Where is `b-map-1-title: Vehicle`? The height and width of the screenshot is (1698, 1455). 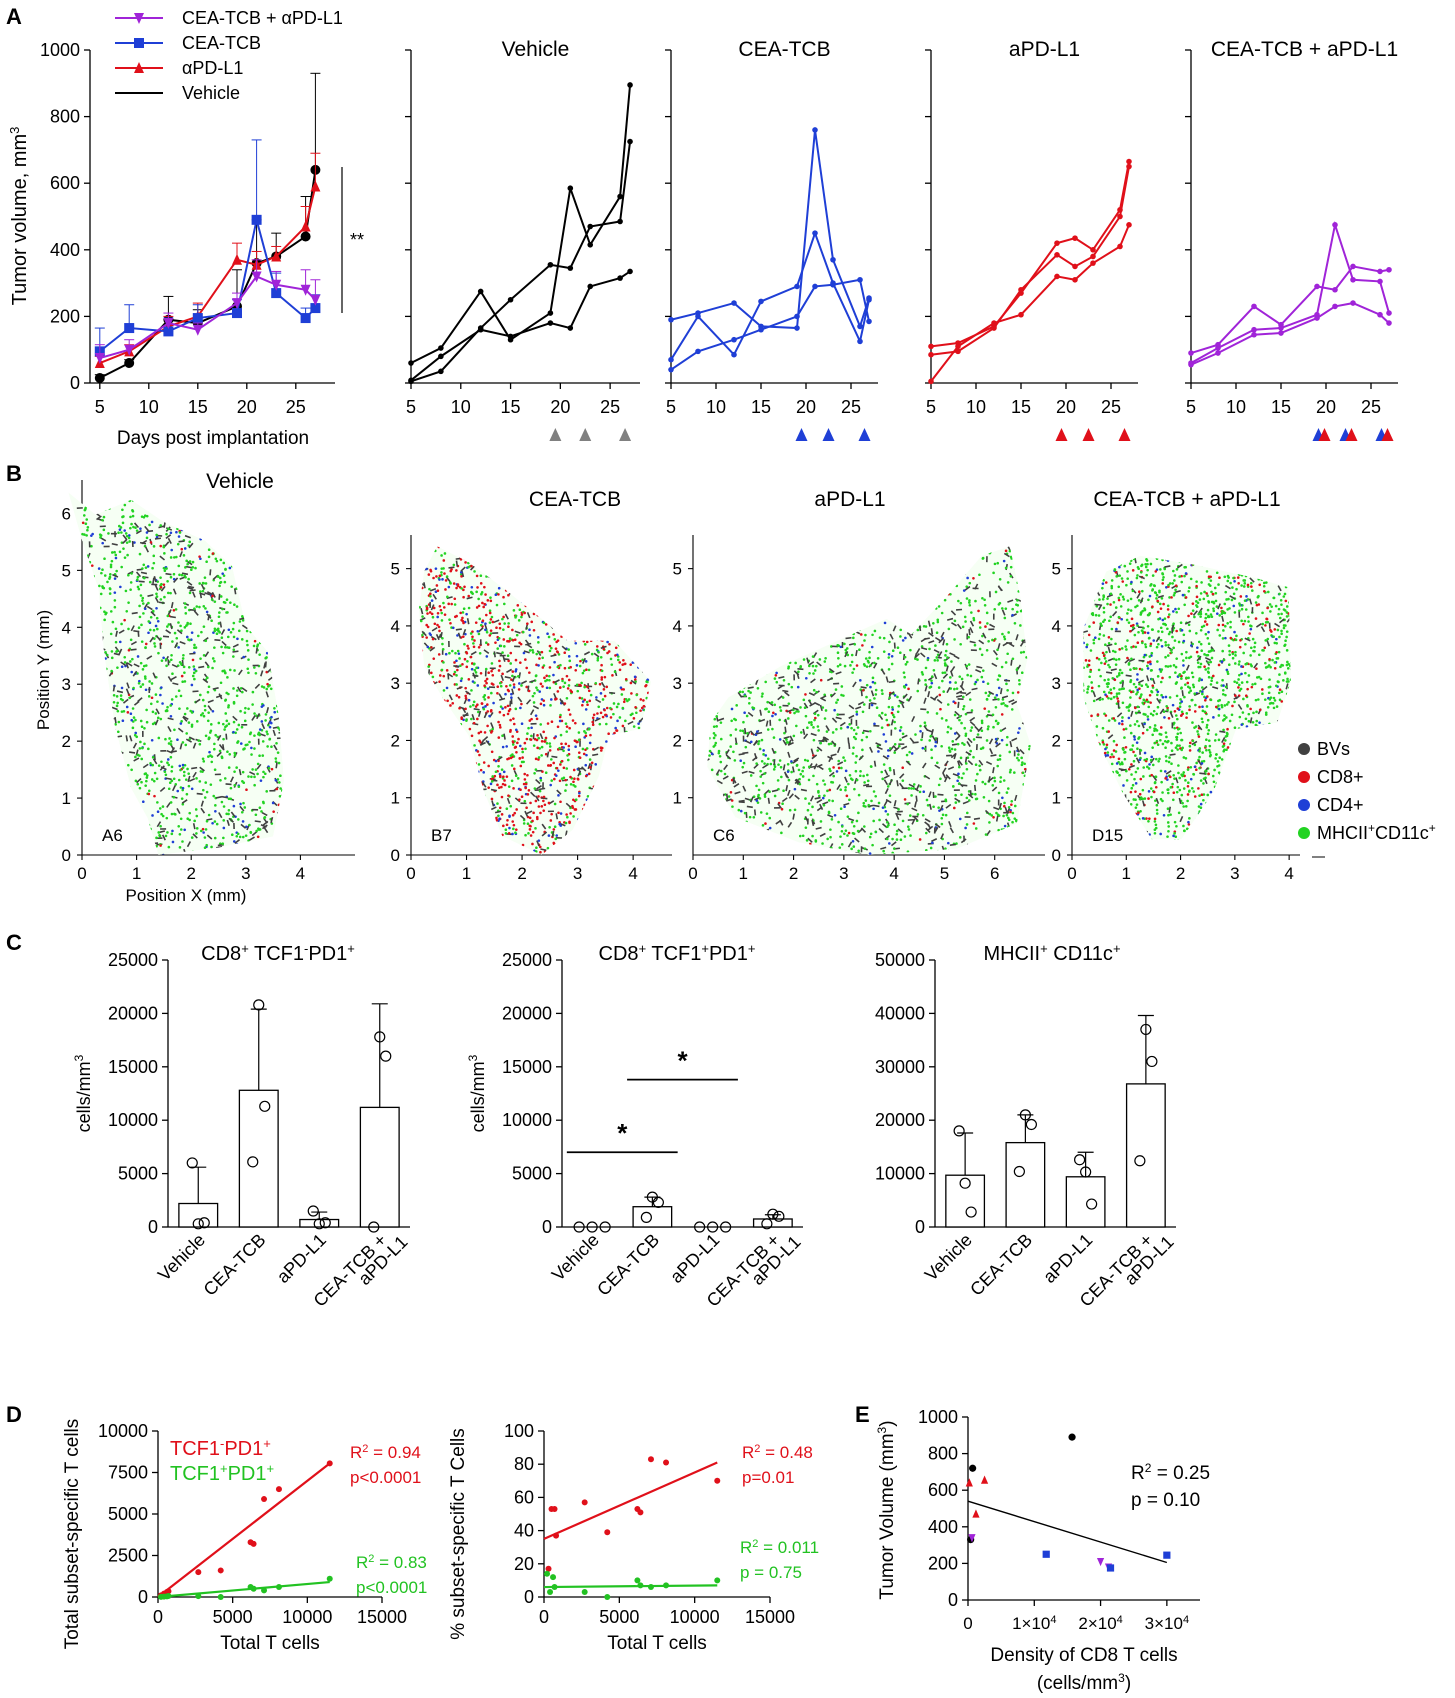
b-map-1-title: Vehicle is located at coordinates (240, 481).